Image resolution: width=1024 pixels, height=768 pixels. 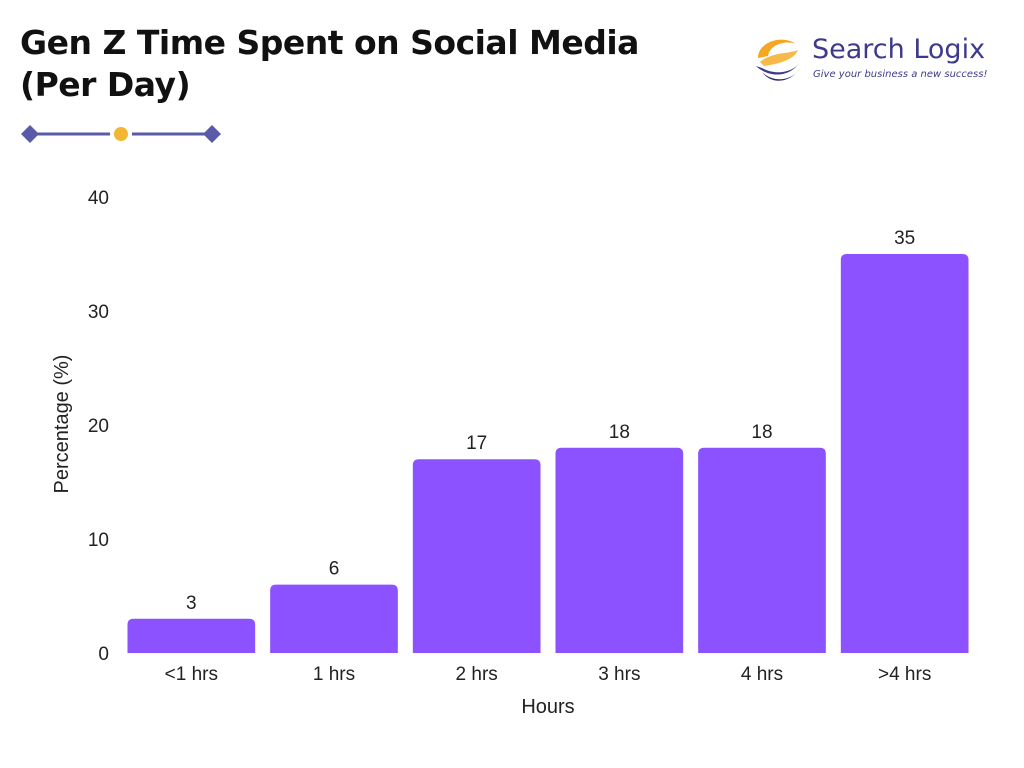 What do you see at coordinates (334, 674) in the screenshot?
I see `x-tick-label: 1 hrs` at bounding box center [334, 674].